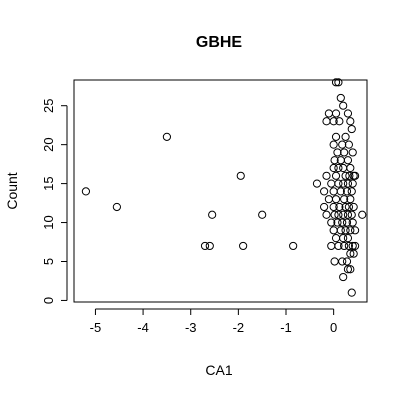  What do you see at coordinates (143, 327) in the screenshot?
I see `x-tick-label: -4` at bounding box center [143, 327].